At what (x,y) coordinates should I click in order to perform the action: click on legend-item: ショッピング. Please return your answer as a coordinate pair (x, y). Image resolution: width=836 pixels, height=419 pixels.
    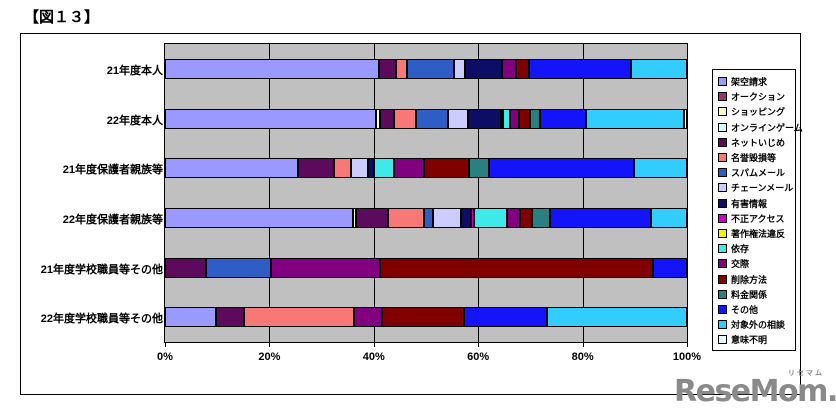
    Looking at the image, I should click on (756, 111).